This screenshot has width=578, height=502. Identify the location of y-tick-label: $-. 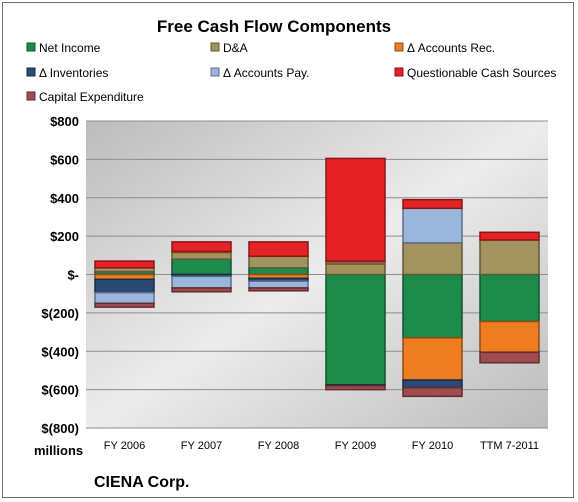
(73, 275).